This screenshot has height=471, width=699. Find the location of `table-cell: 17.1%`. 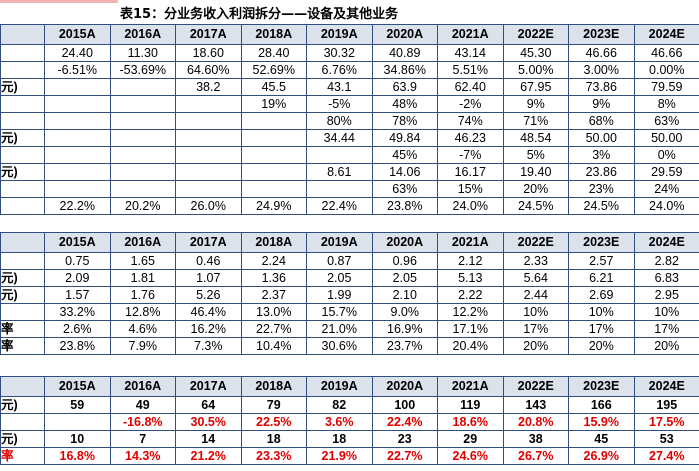

table-cell: 17.1% is located at coordinates (470, 329).